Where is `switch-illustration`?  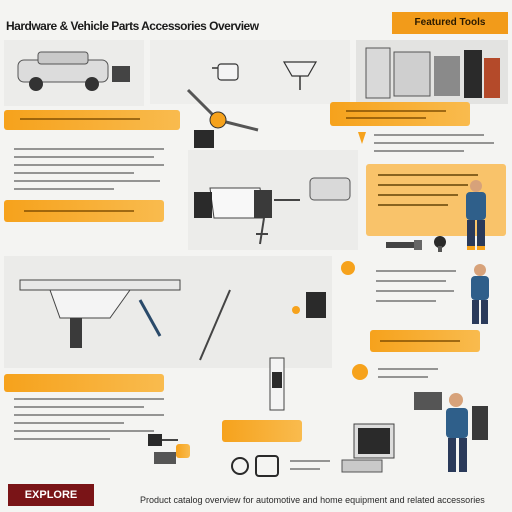 switch-illustration is located at coordinates (255, 466).